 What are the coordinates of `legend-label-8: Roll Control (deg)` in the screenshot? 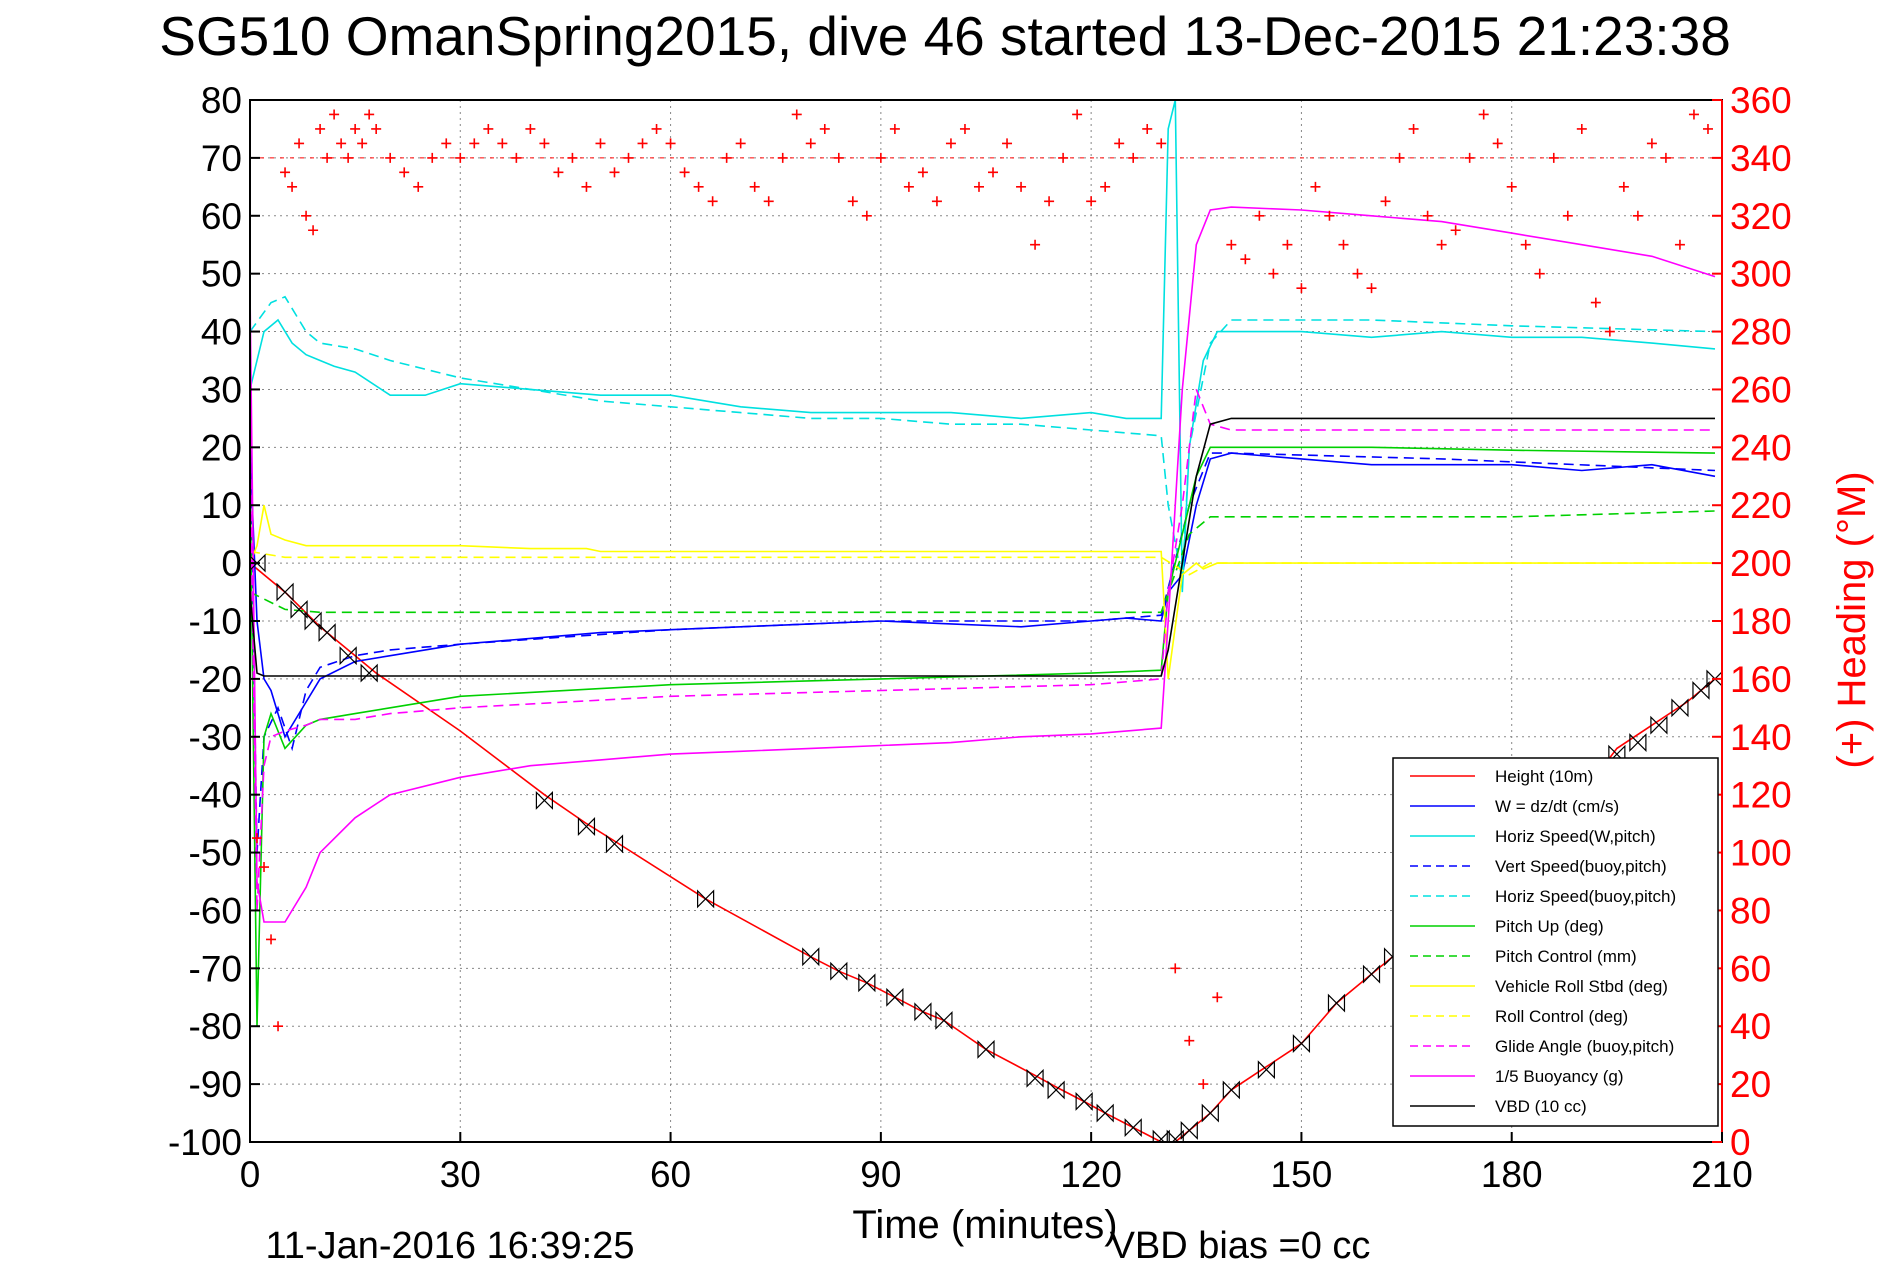 It's located at (1561, 1016).